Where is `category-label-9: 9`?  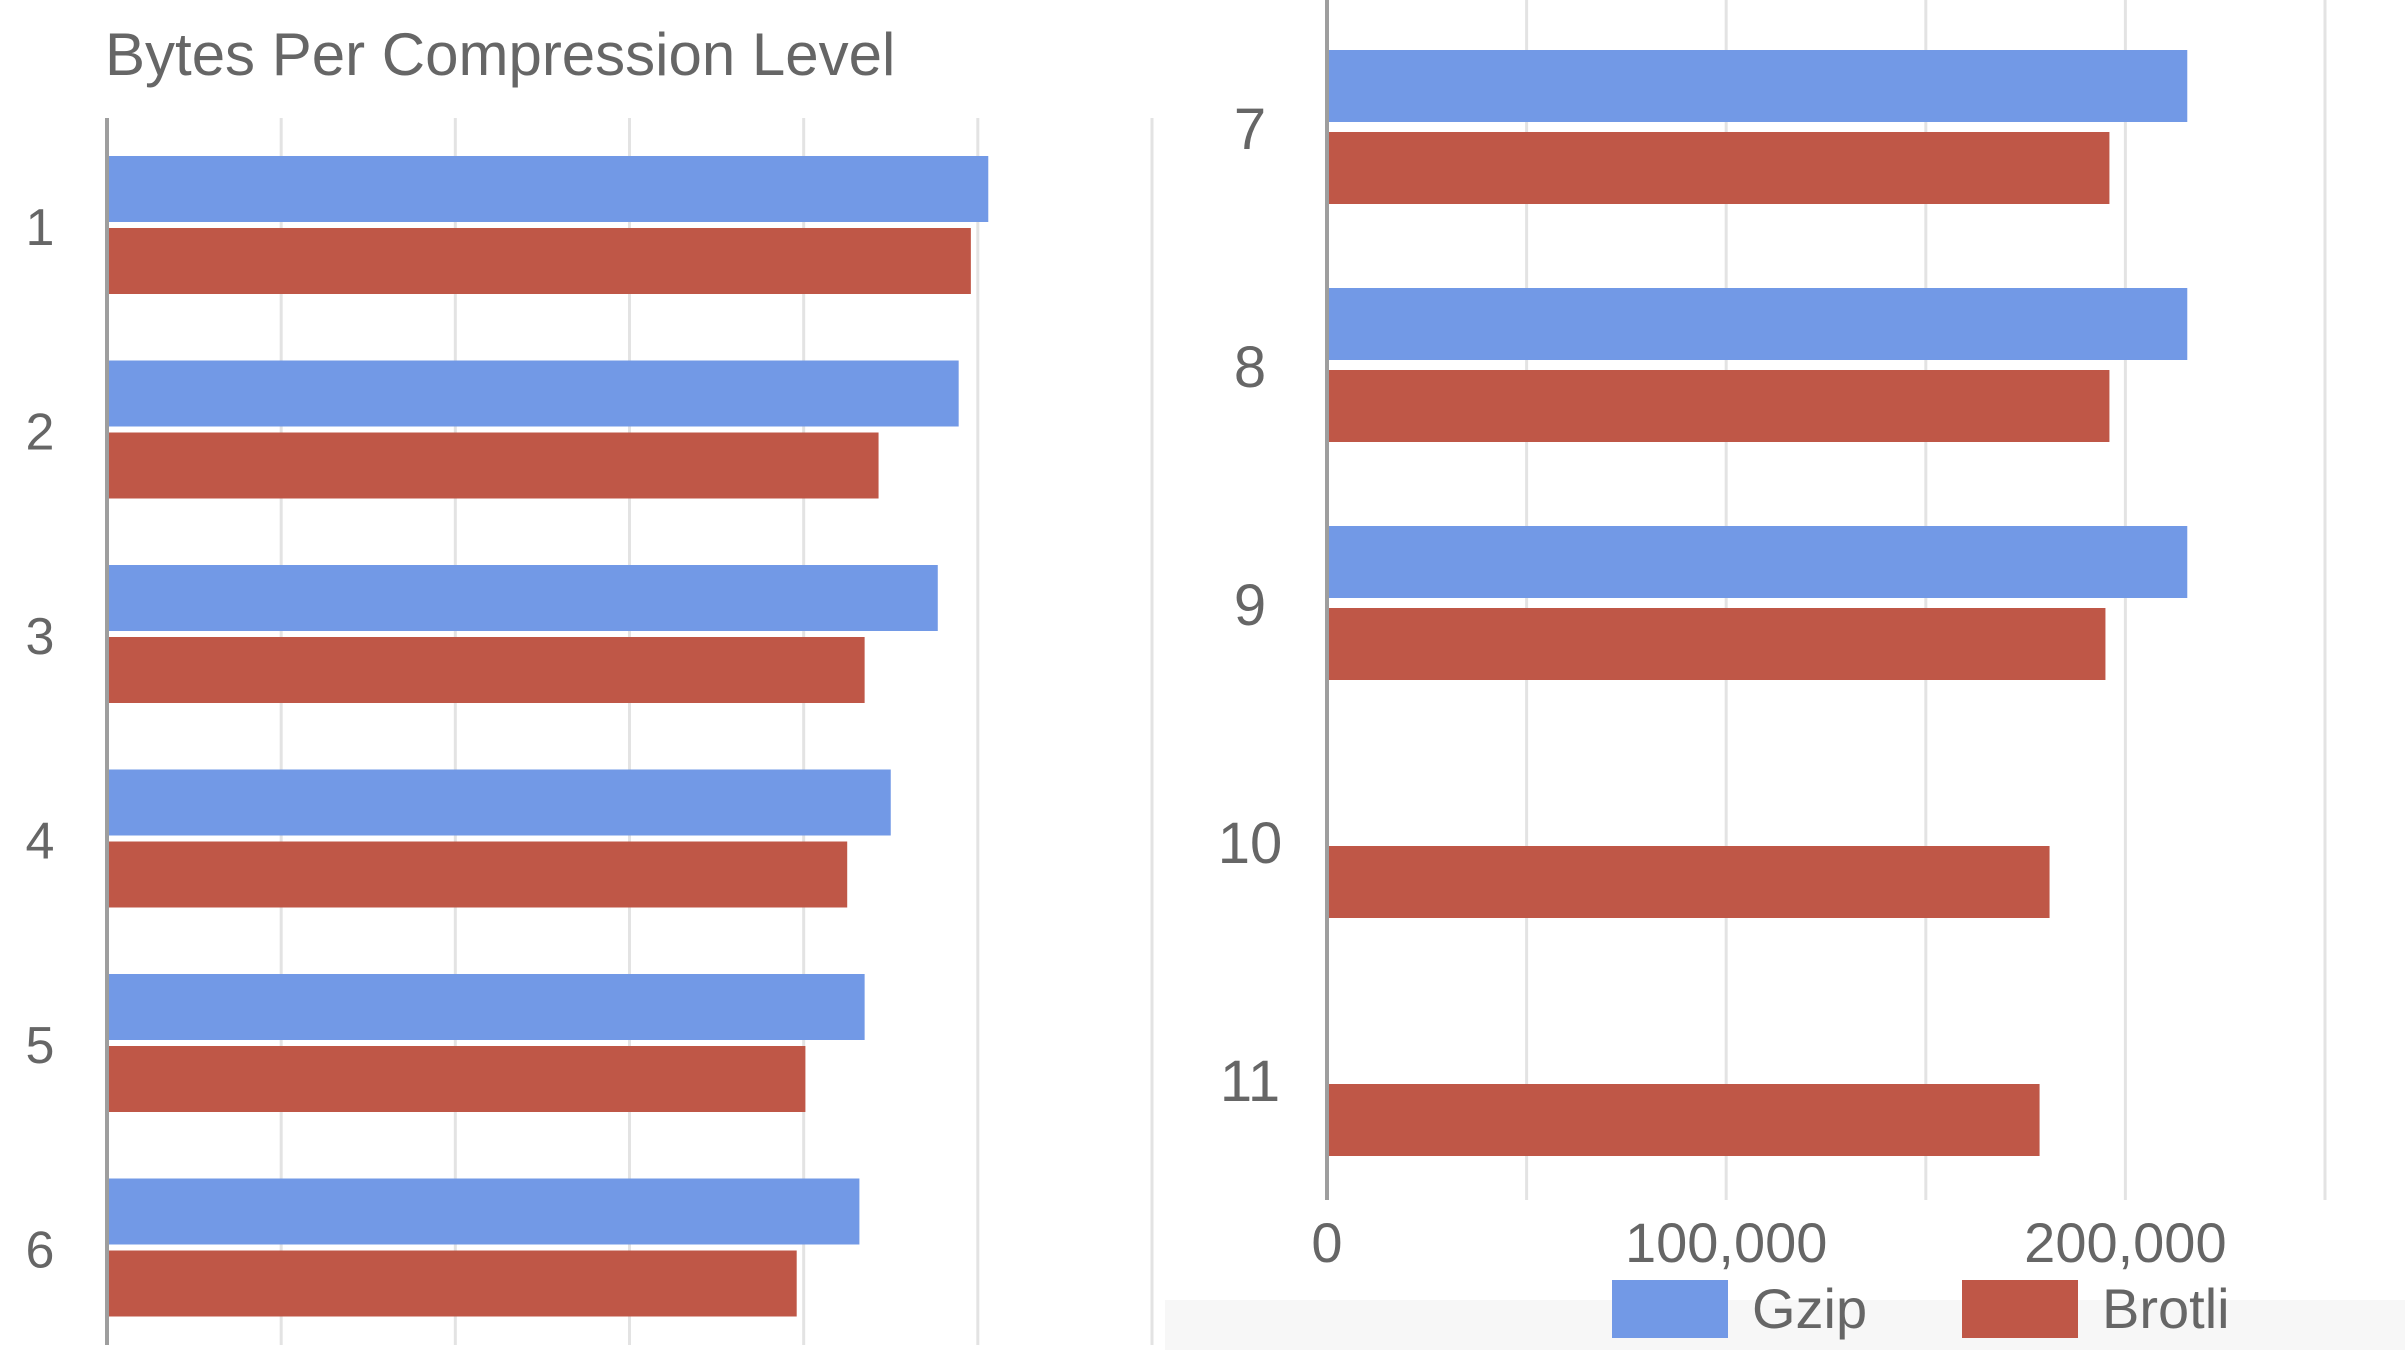 category-label-9: 9 is located at coordinates (1250, 605).